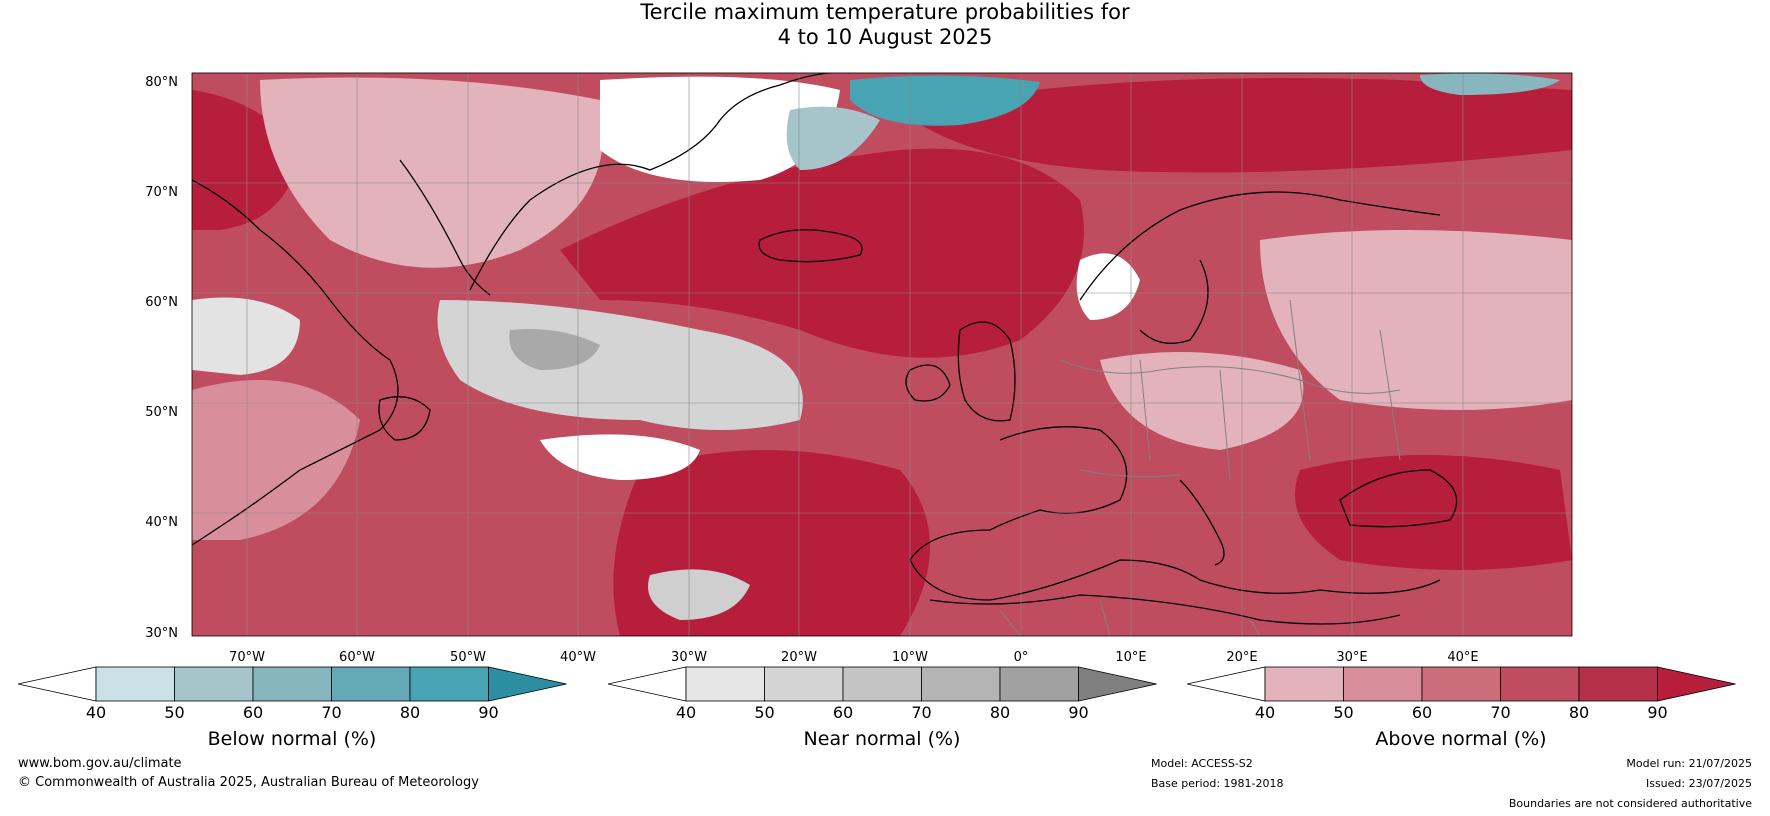 The width and height of the screenshot is (1770, 816). Describe the element at coordinates (1698, 783) in the screenshot. I see `issued-text: Issued: 23/07/2025` at that location.